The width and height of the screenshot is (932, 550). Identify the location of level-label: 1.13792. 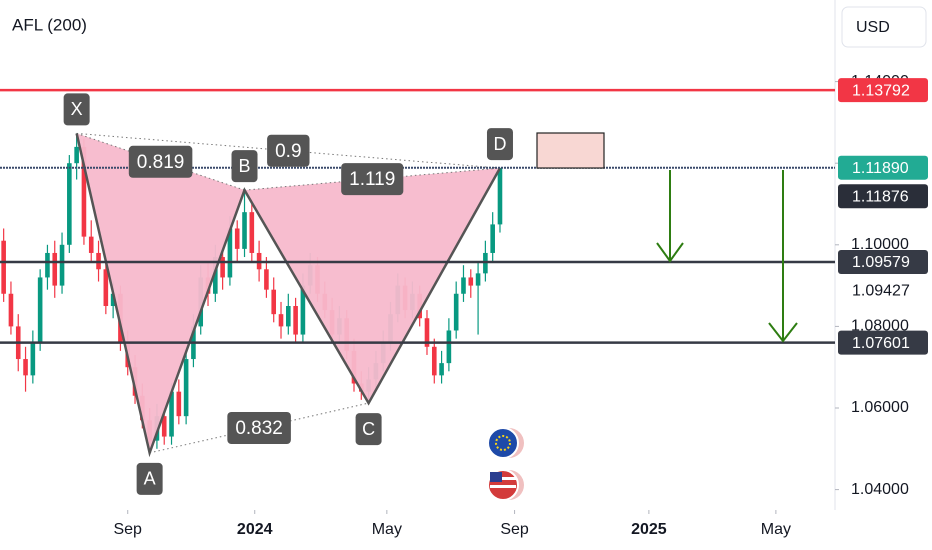
(881, 90).